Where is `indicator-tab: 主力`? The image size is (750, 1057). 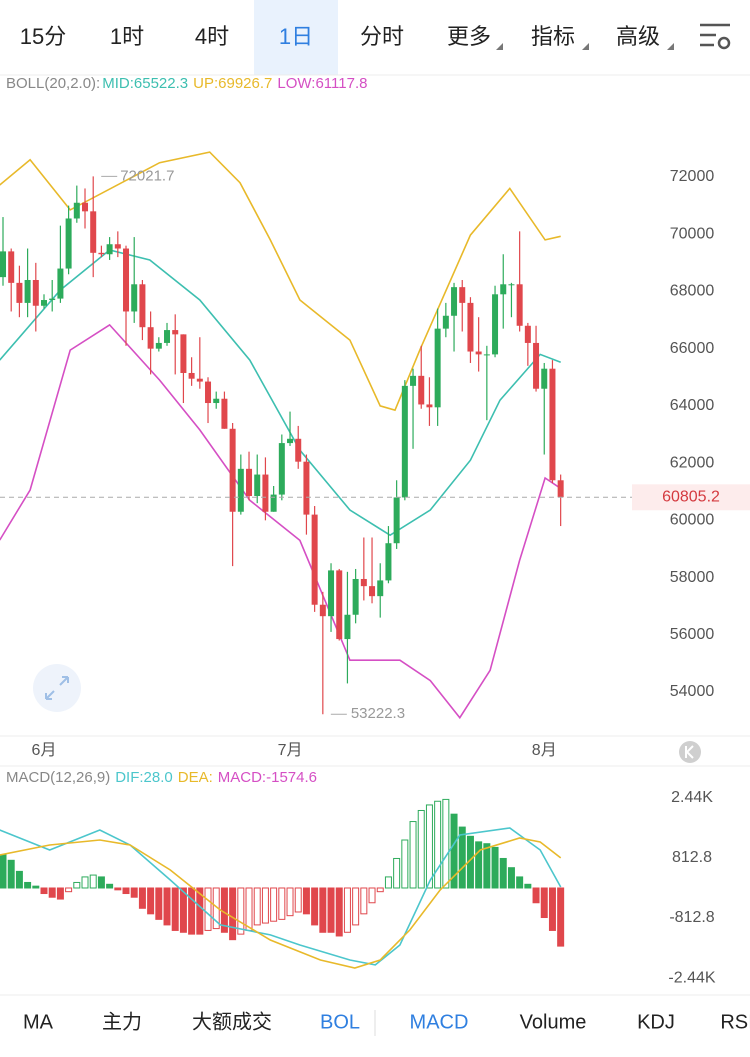
indicator-tab: 主力 is located at coordinates (122, 1021).